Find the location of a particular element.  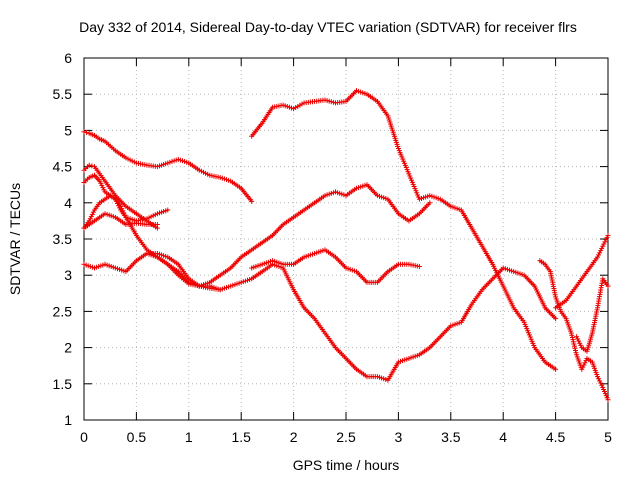

x-tick-label: 3.5 is located at coordinates (451, 437).